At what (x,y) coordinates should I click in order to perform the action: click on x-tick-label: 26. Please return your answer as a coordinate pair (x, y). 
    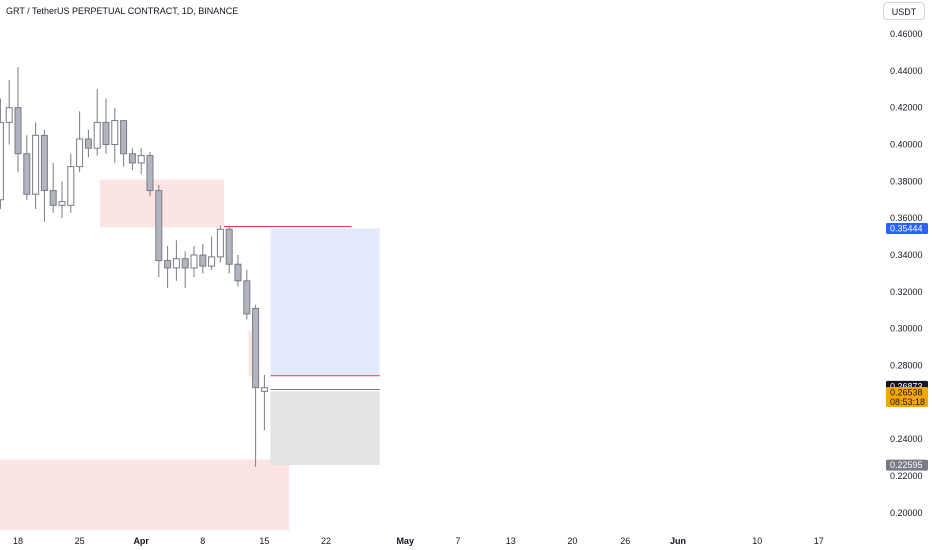
    Looking at the image, I should click on (625, 541).